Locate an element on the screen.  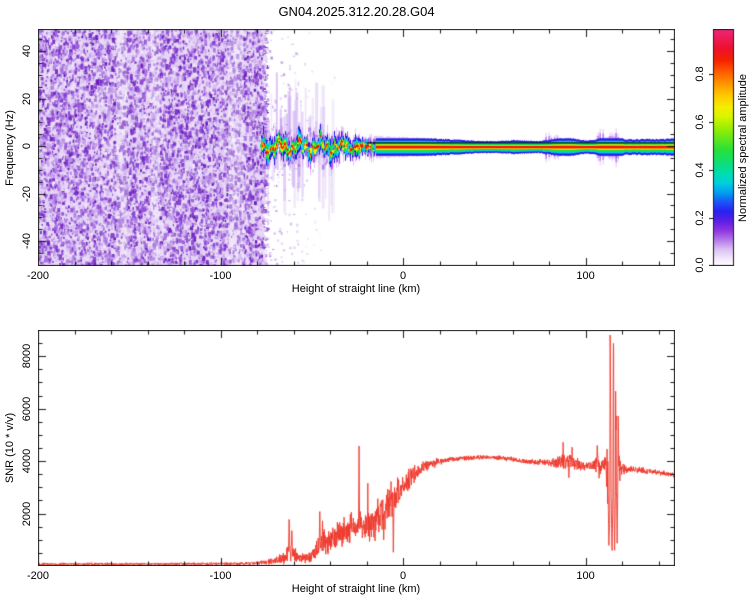
top-xaxis-label: Height of straight line (km) is located at coordinates (356, 289).